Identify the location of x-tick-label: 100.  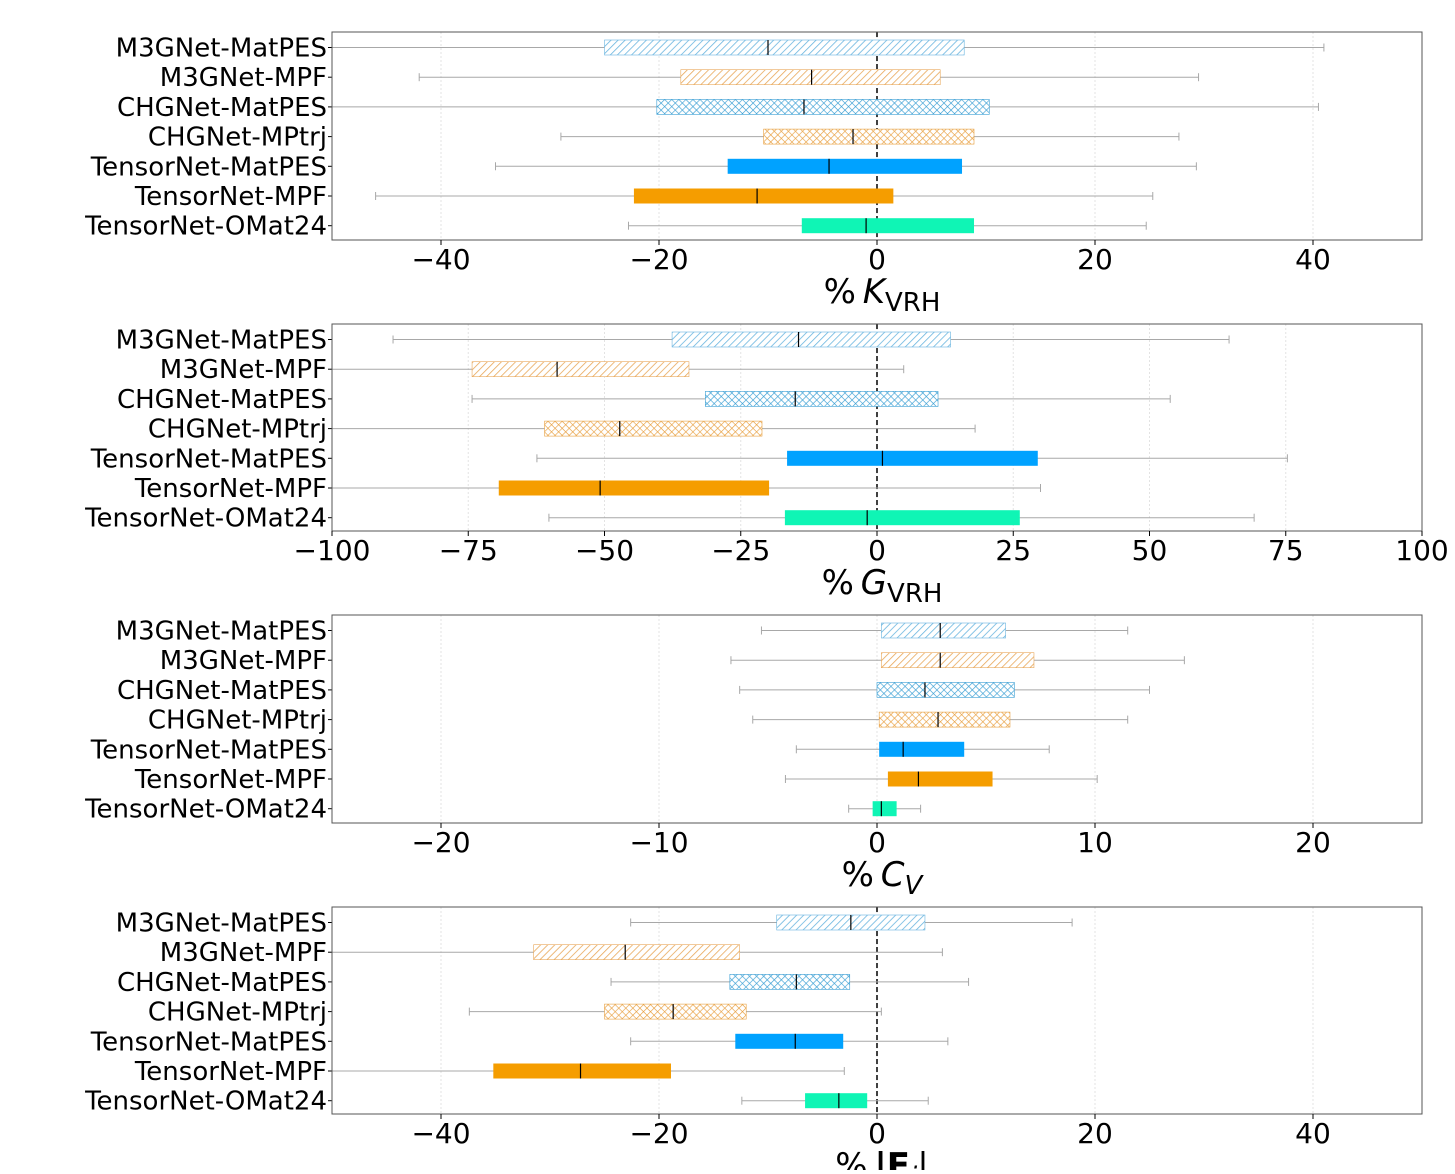
(1421, 550).